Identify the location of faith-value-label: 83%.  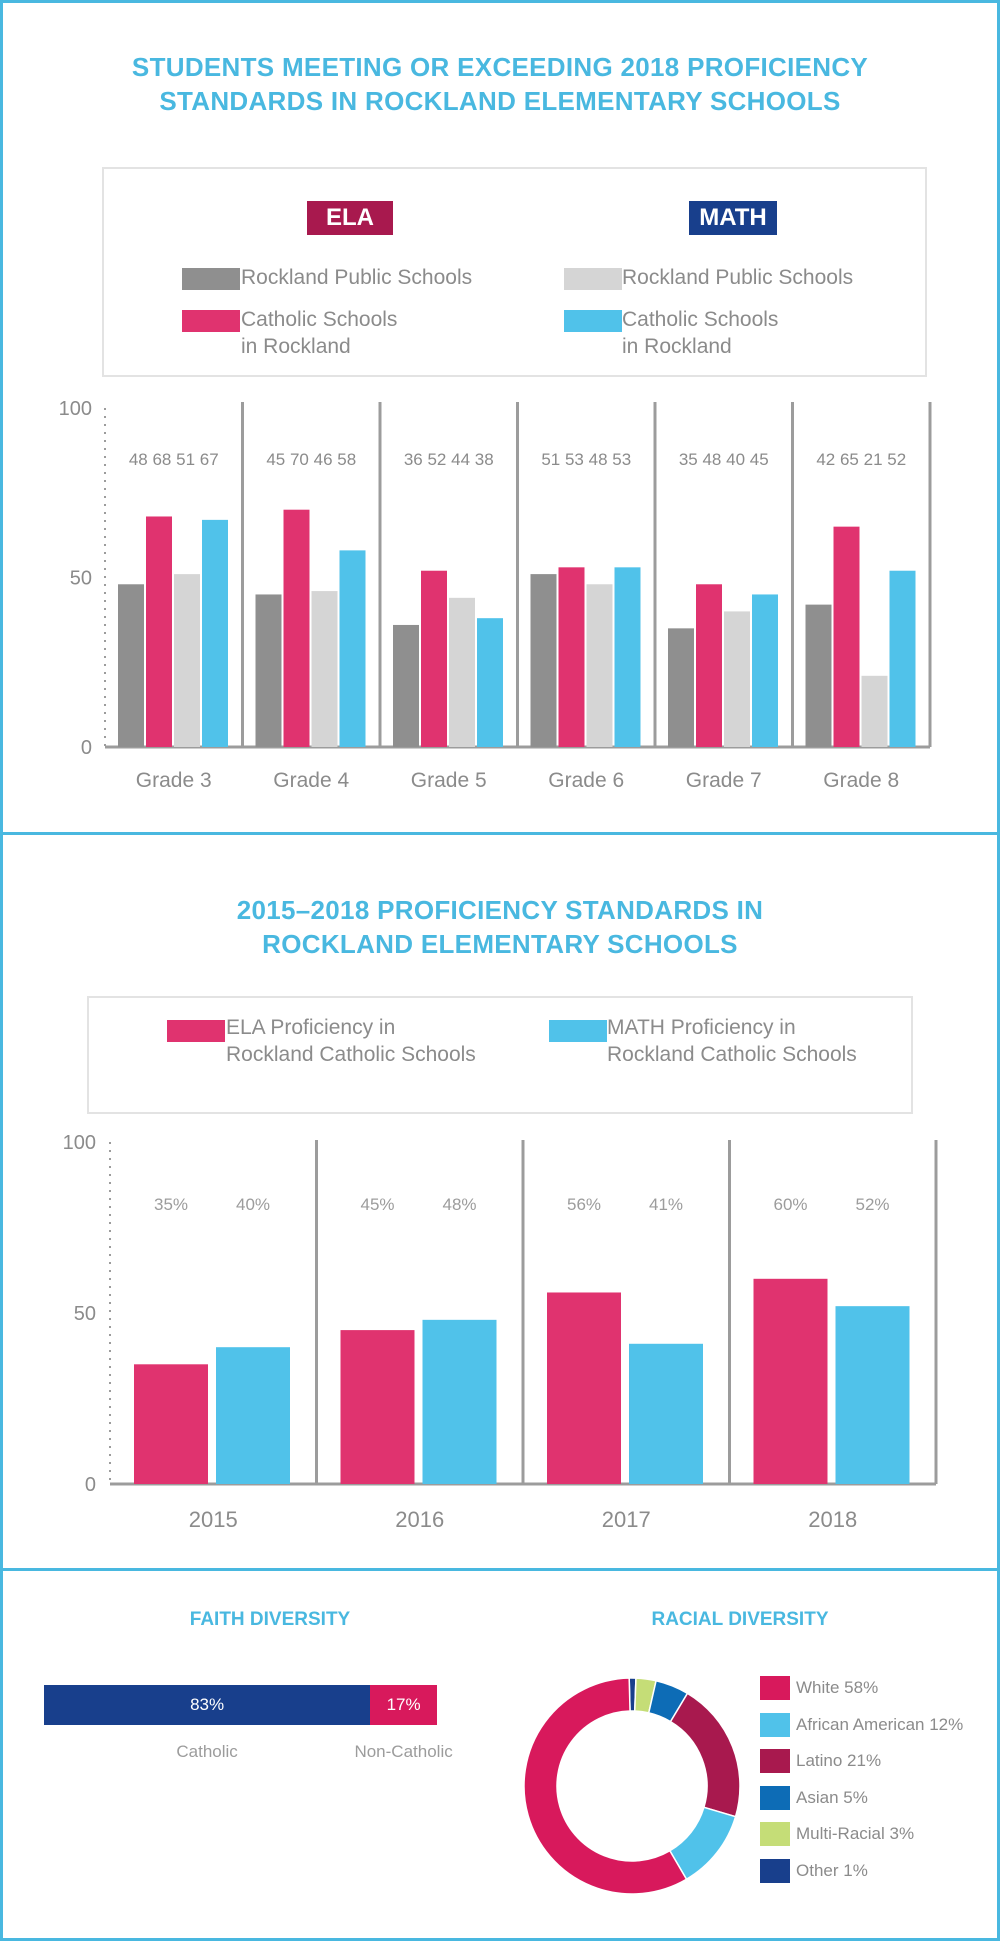
(207, 1704).